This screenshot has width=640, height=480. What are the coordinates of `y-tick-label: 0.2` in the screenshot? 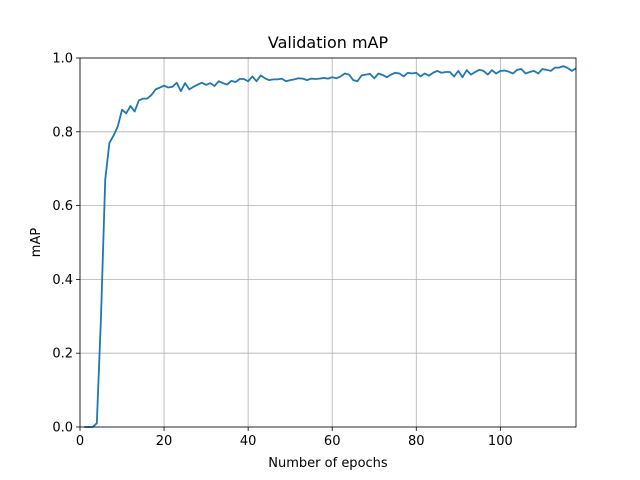 It's located at (62, 354).